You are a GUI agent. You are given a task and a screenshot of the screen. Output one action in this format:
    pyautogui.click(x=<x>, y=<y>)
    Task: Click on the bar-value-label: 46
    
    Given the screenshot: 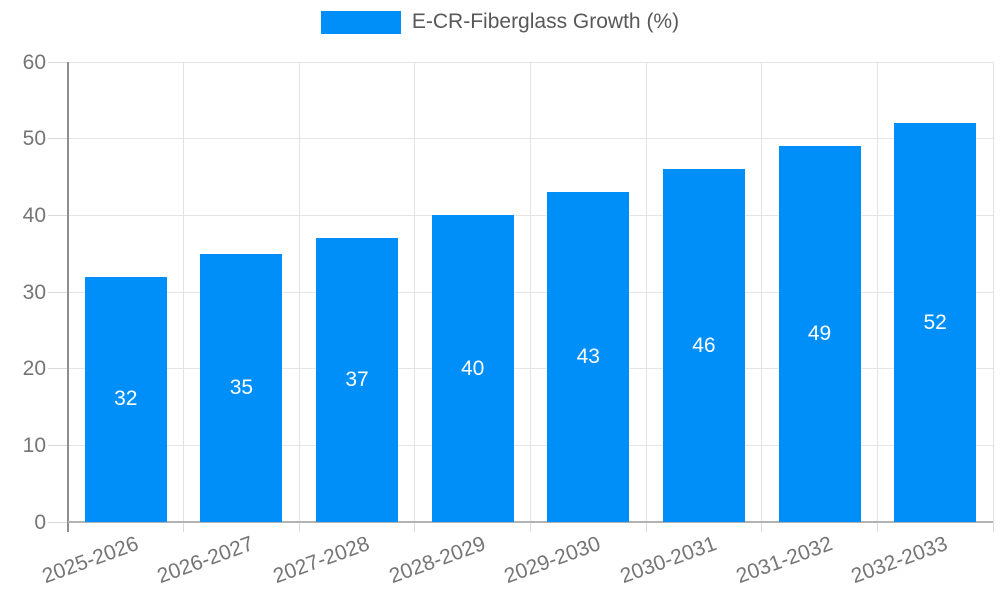 What is the action you would take?
    pyautogui.click(x=704, y=345)
    